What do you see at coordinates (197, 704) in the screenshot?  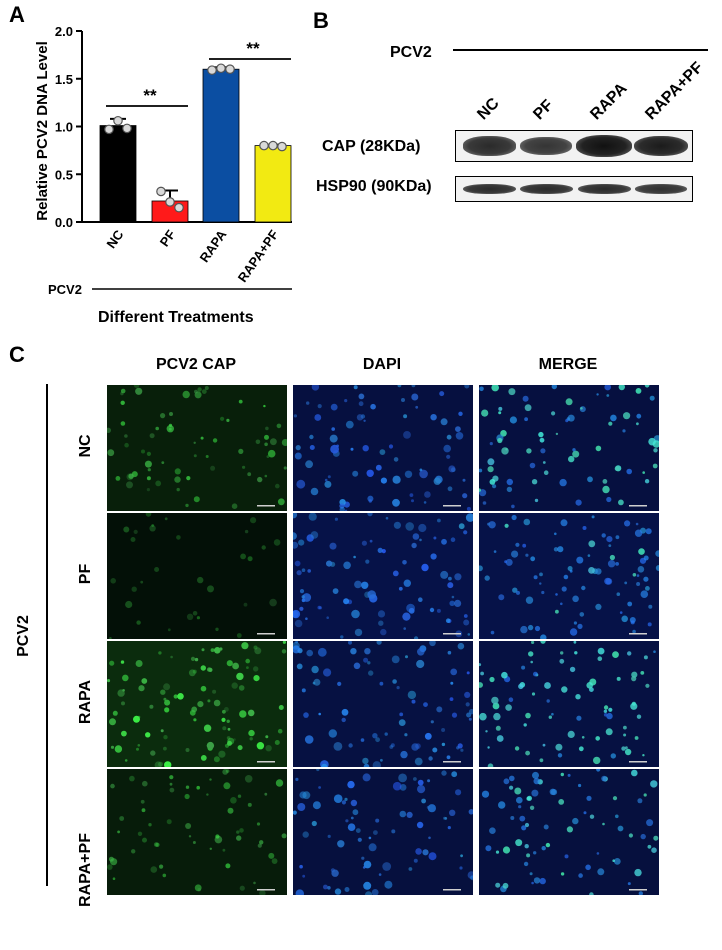 I see `micrograph-rapa-pcv2-cap` at bounding box center [197, 704].